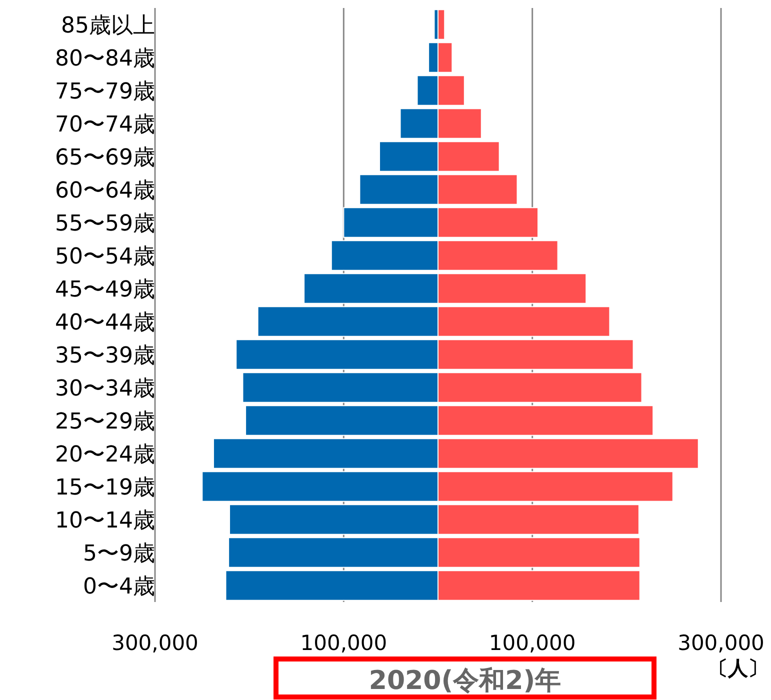  Describe the element at coordinates (105, 389) in the screenshot. I see `y-tick-label: 30〜34歳` at that location.